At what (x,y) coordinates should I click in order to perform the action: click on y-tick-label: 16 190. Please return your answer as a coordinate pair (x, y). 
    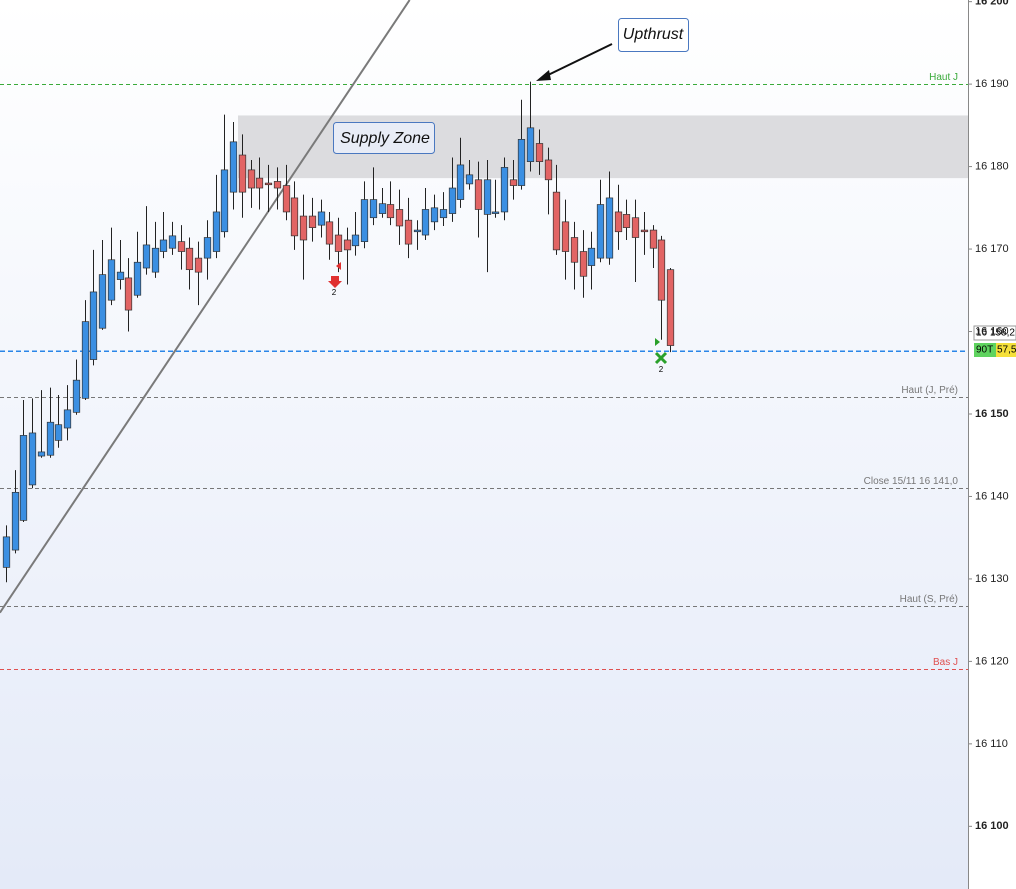
    Looking at the image, I should click on (992, 84).